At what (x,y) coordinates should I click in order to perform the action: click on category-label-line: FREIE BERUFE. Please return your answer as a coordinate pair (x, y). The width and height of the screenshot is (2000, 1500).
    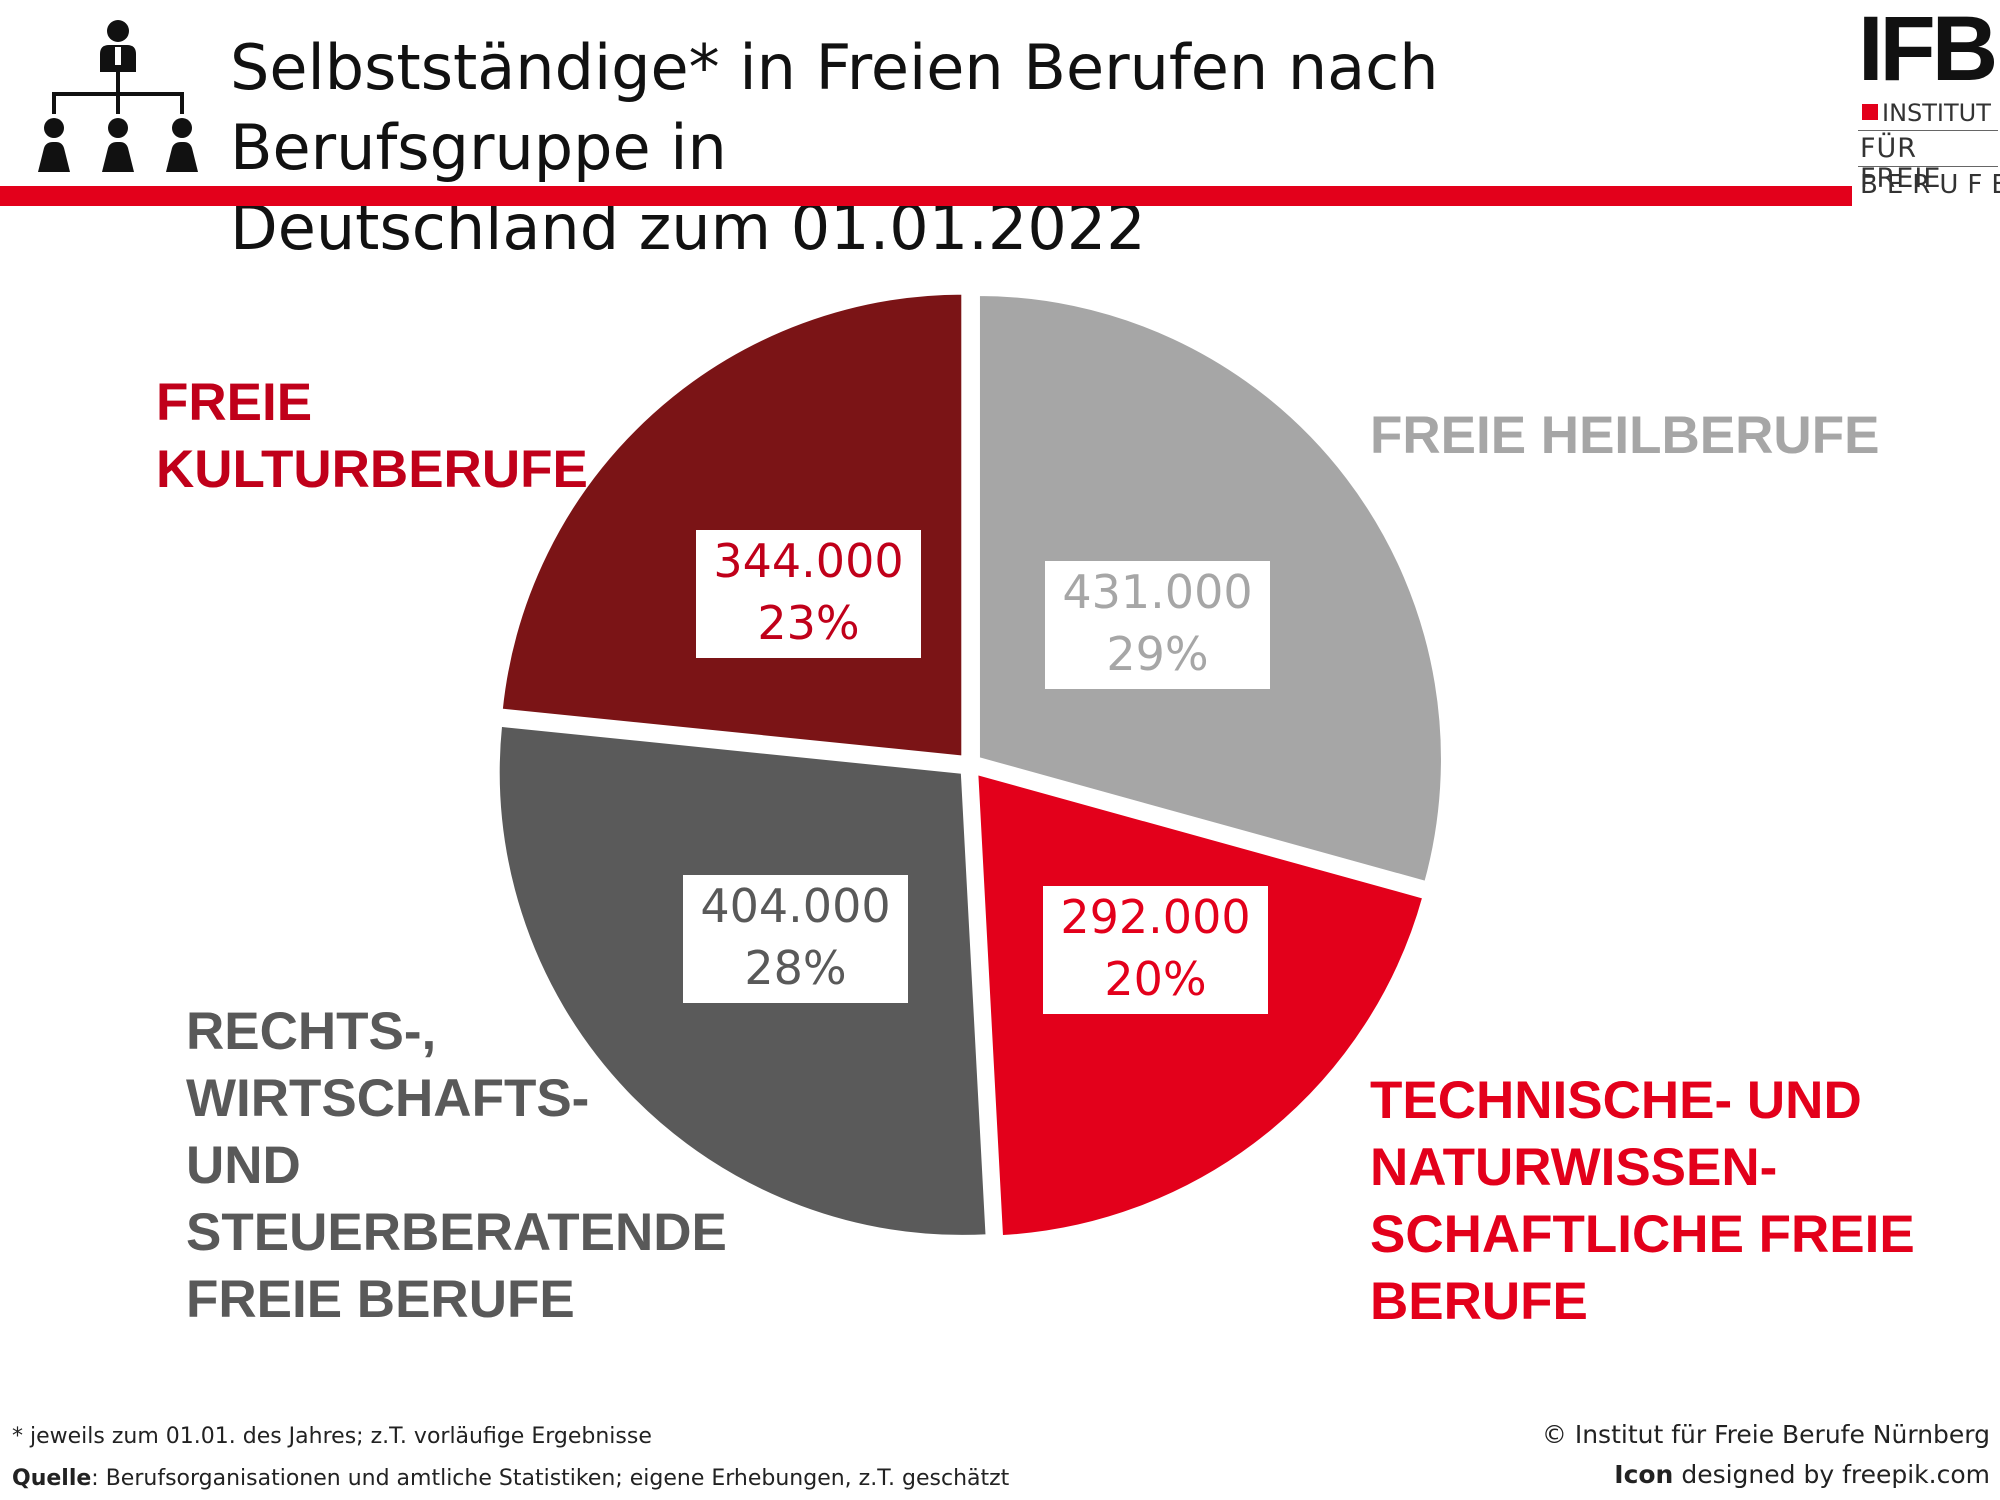
    Looking at the image, I should click on (380, 1299).